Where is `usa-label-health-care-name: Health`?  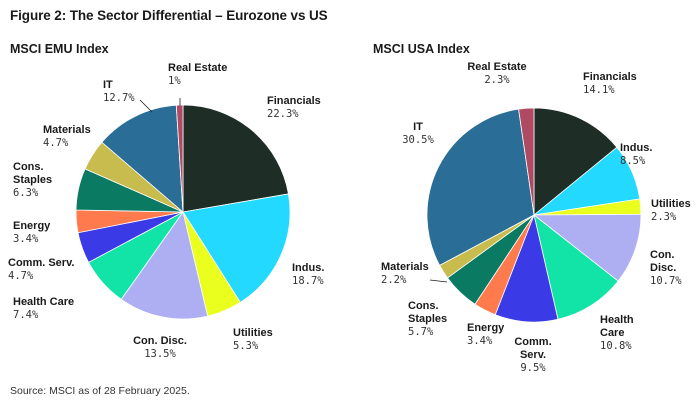
usa-label-health-care-name: Health is located at coordinates (617, 320).